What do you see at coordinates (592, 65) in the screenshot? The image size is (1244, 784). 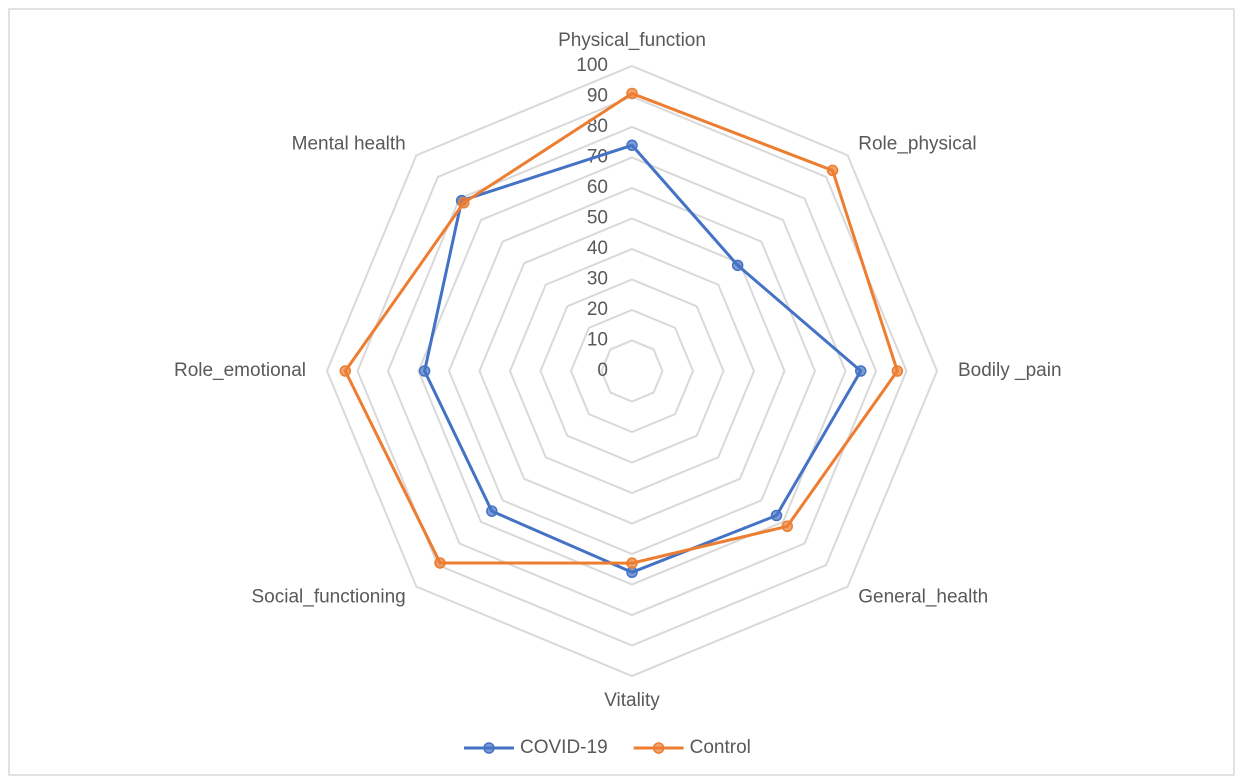 I see `y-tick-label: 100` at bounding box center [592, 65].